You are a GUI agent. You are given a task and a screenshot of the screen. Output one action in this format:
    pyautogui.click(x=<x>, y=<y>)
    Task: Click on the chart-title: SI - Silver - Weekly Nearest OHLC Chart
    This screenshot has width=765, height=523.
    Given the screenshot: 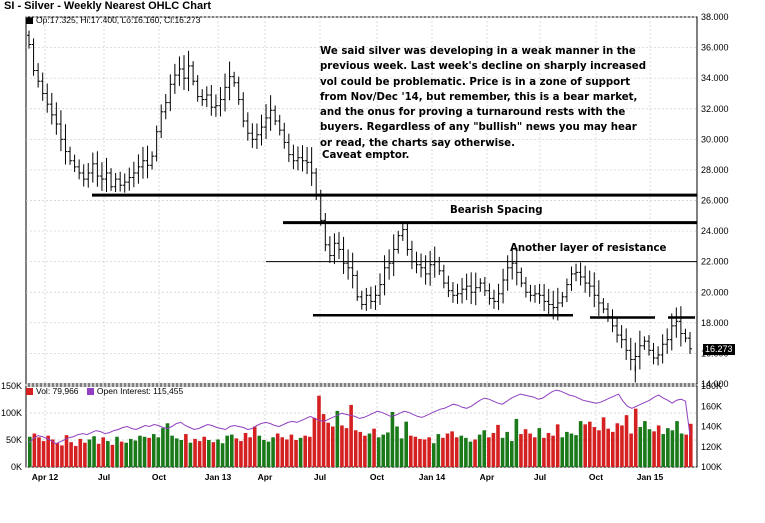 What is the action you would take?
    pyautogui.click(x=108, y=6)
    